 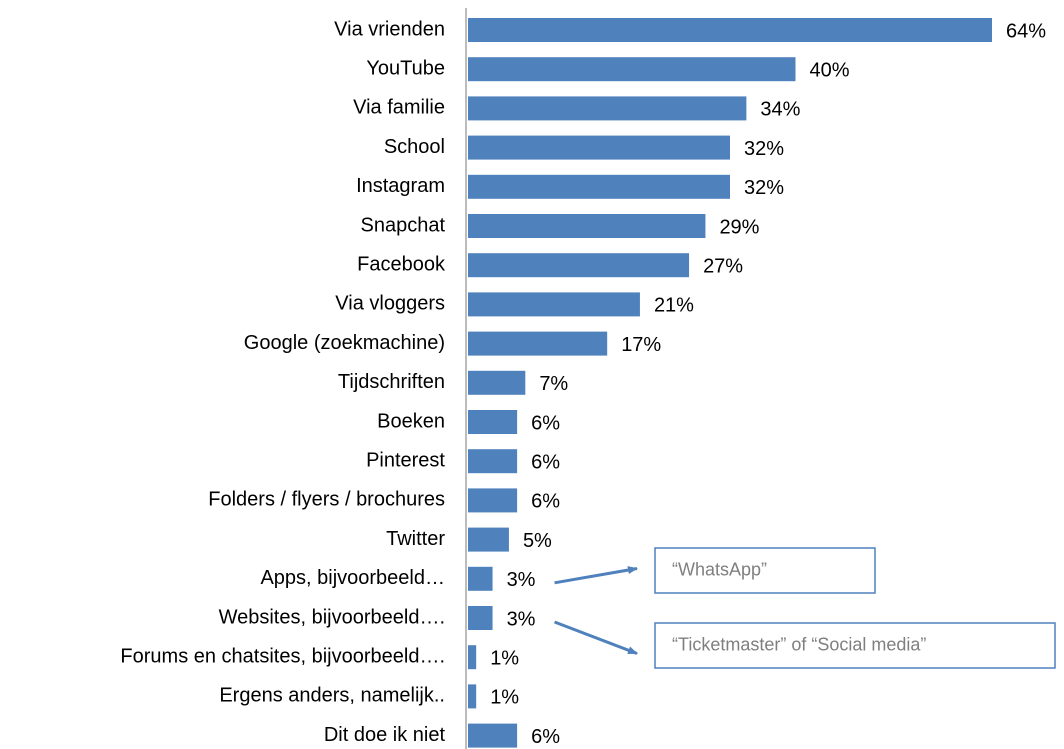 What do you see at coordinates (332, 696) in the screenshot?
I see `category-label: Ergens anders, namelijk..` at bounding box center [332, 696].